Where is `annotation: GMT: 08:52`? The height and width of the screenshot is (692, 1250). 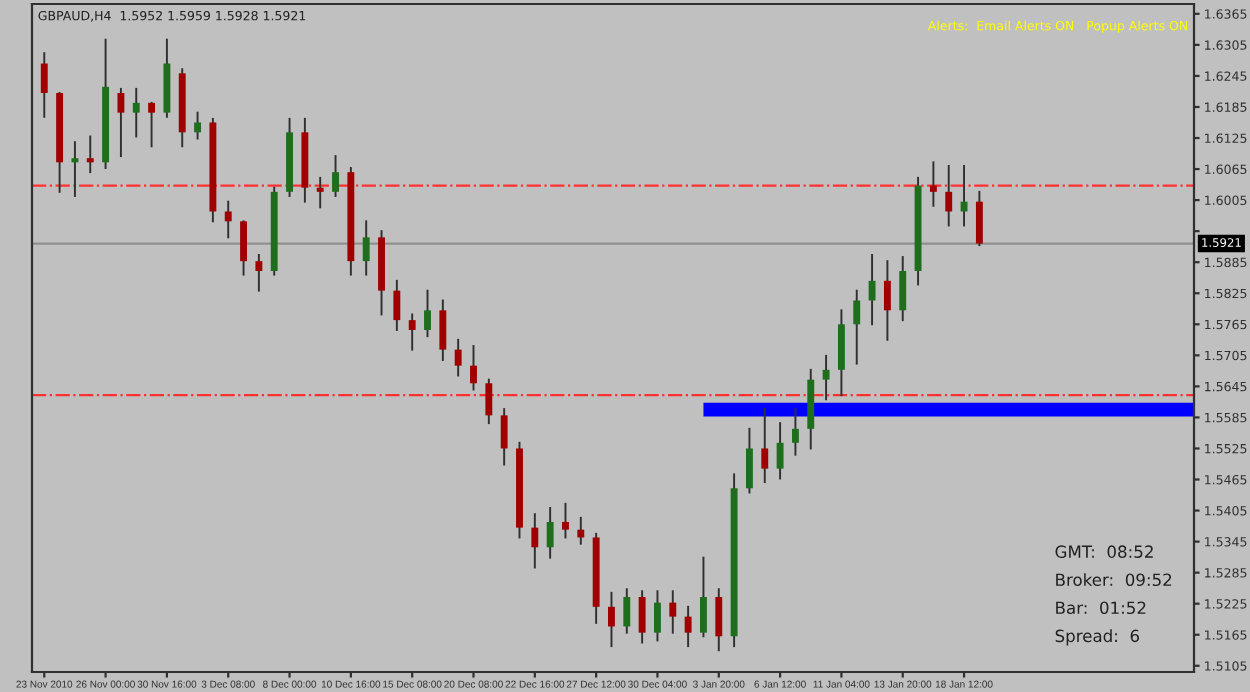
annotation: GMT: 08:52 is located at coordinates (1104, 551).